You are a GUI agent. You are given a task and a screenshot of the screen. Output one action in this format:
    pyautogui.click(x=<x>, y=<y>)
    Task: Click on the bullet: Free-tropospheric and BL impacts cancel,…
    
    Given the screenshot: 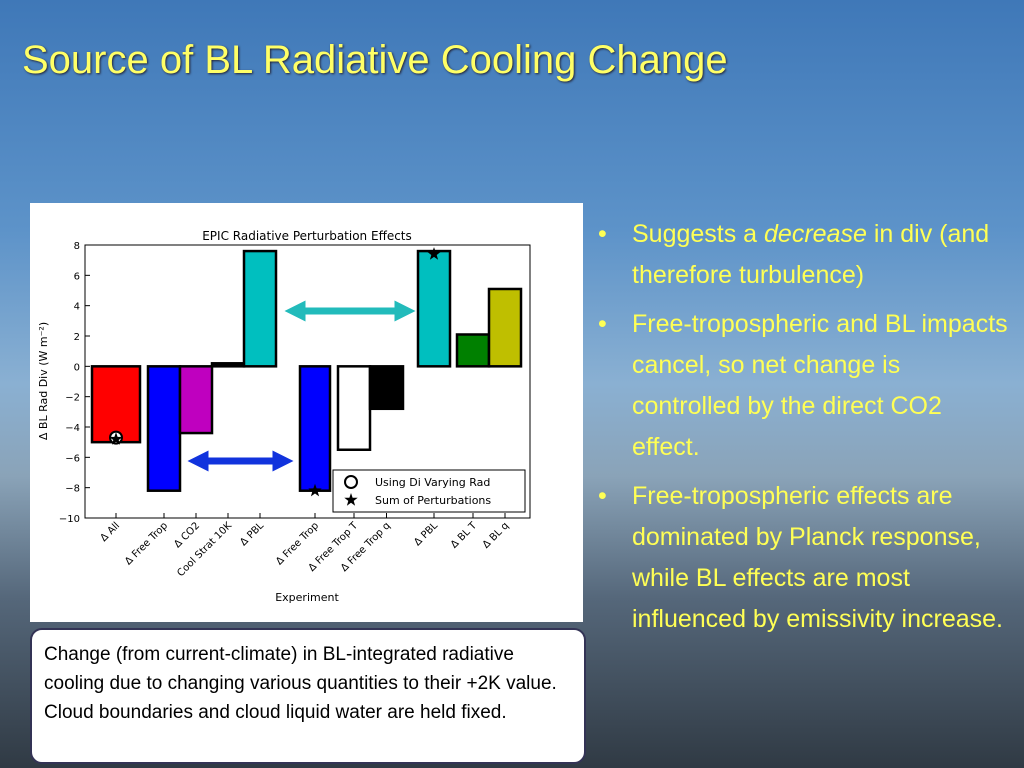 What is the action you would take?
    pyautogui.click(x=803, y=386)
    